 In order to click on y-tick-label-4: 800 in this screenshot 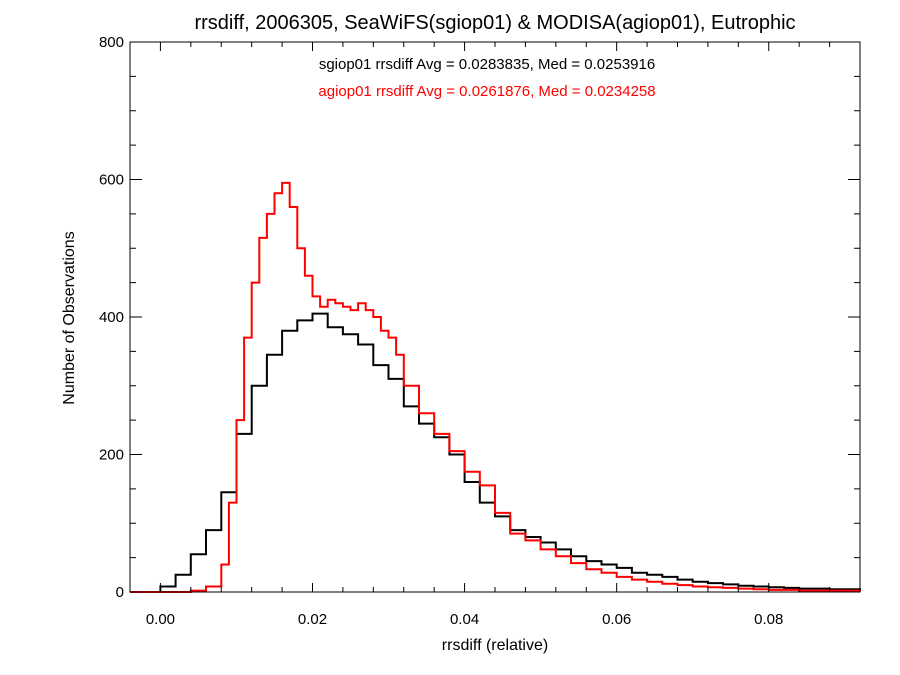, I will do `click(111, 42)`.